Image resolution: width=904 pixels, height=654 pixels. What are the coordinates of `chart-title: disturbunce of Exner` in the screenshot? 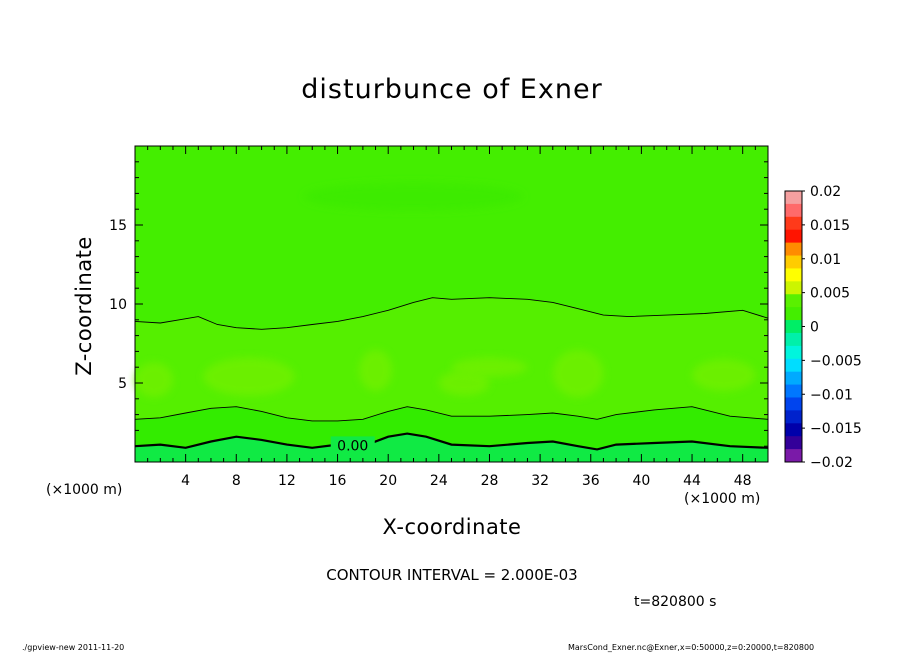 It's located at (452, 89).